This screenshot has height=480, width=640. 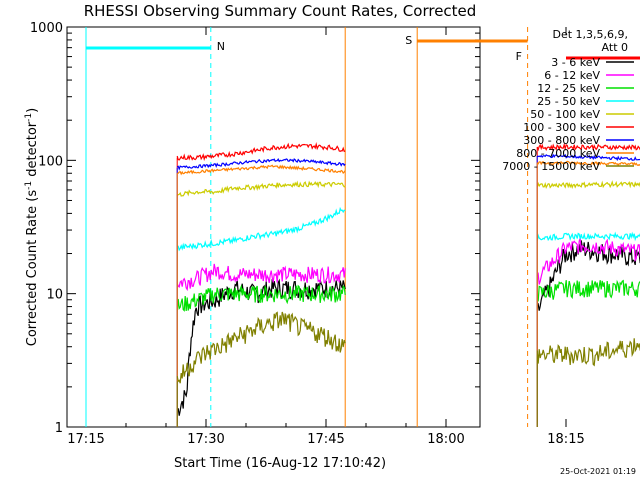 I want to click on legend-label: 100 - 300 keV, so click(x=561, y=127).